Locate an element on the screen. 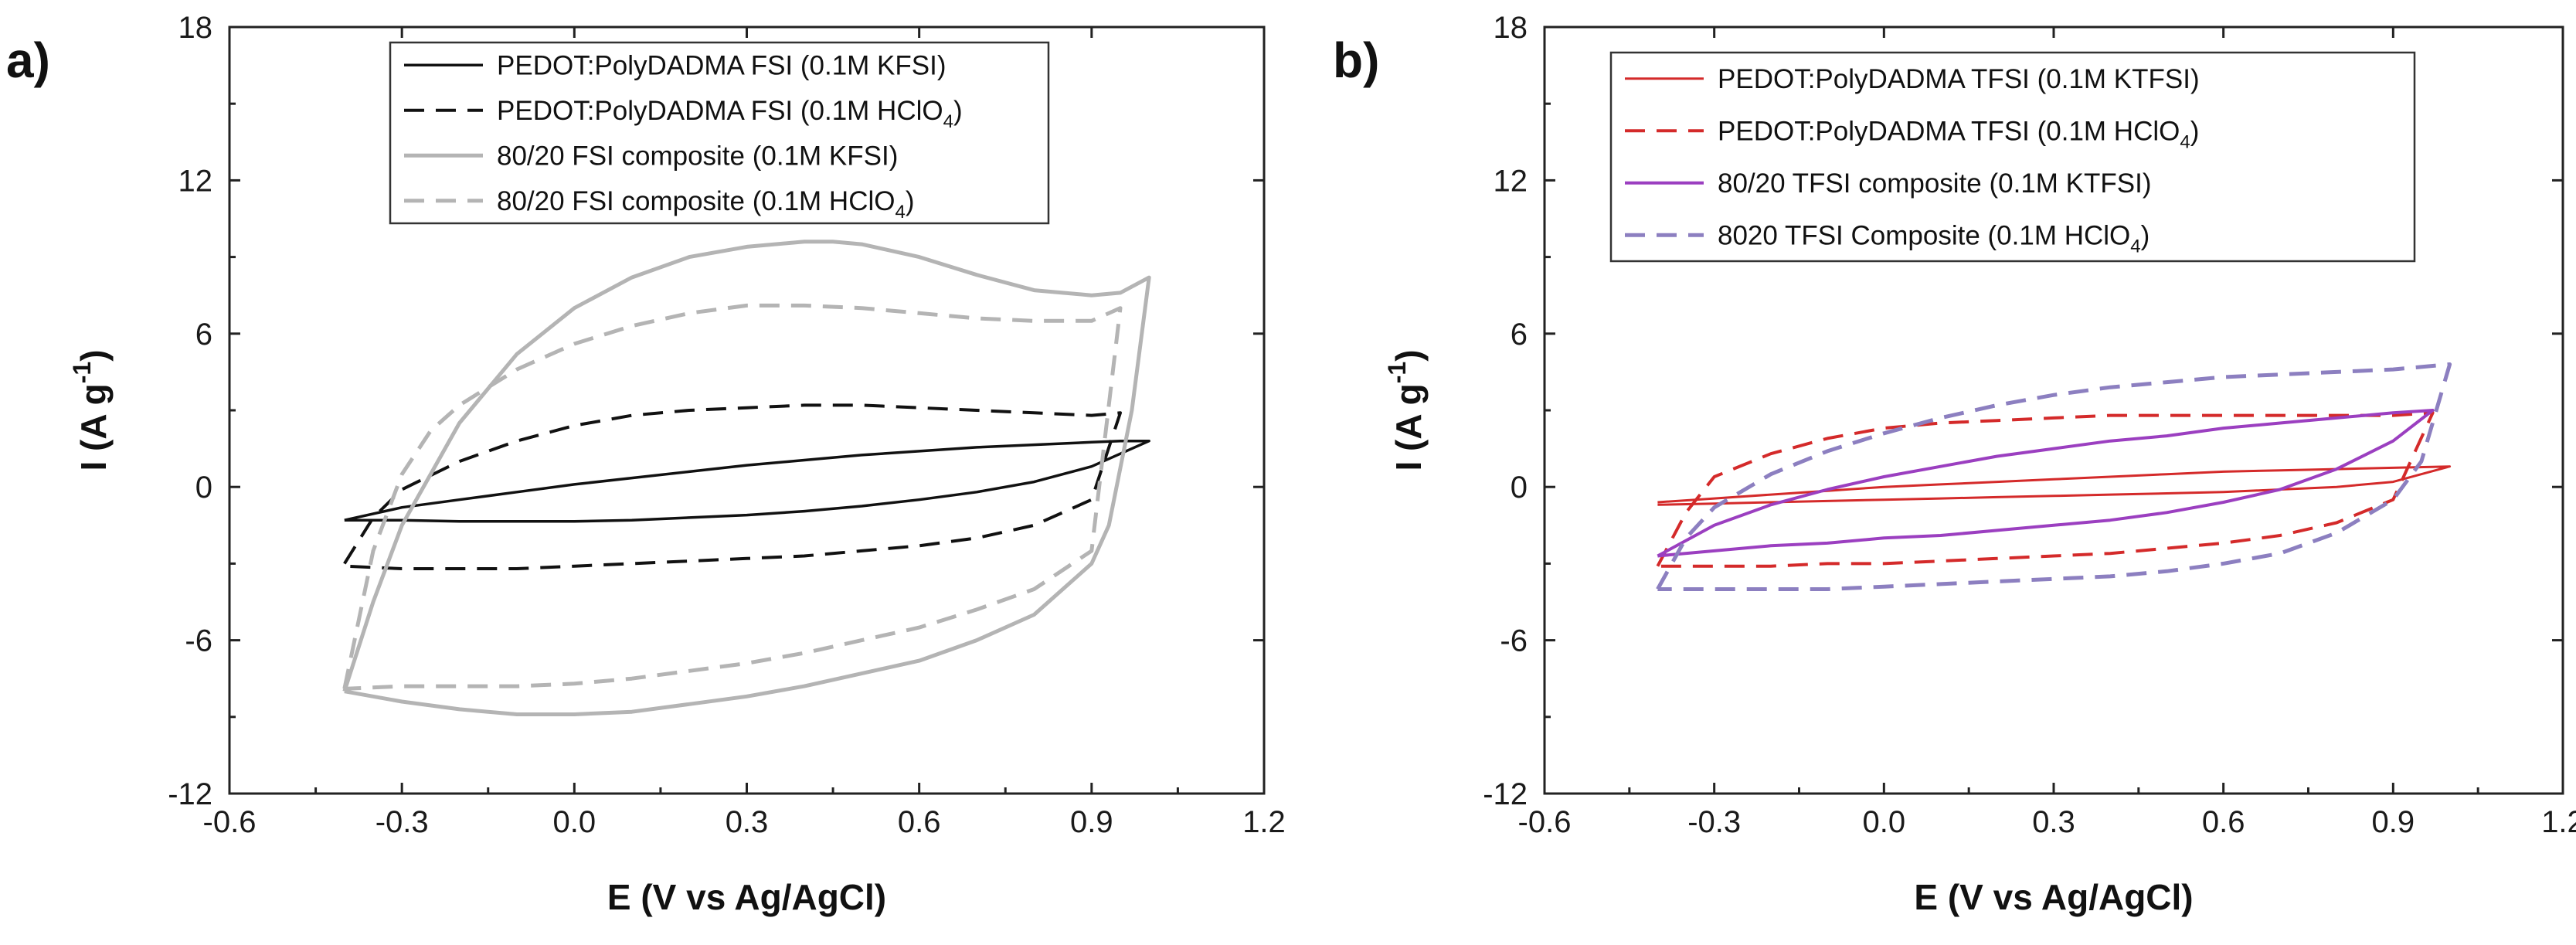 The image size is (2576, 945). legend-label-main: 80/20 FSI composite (0.1M HClO is located at coordinates (696, 201).